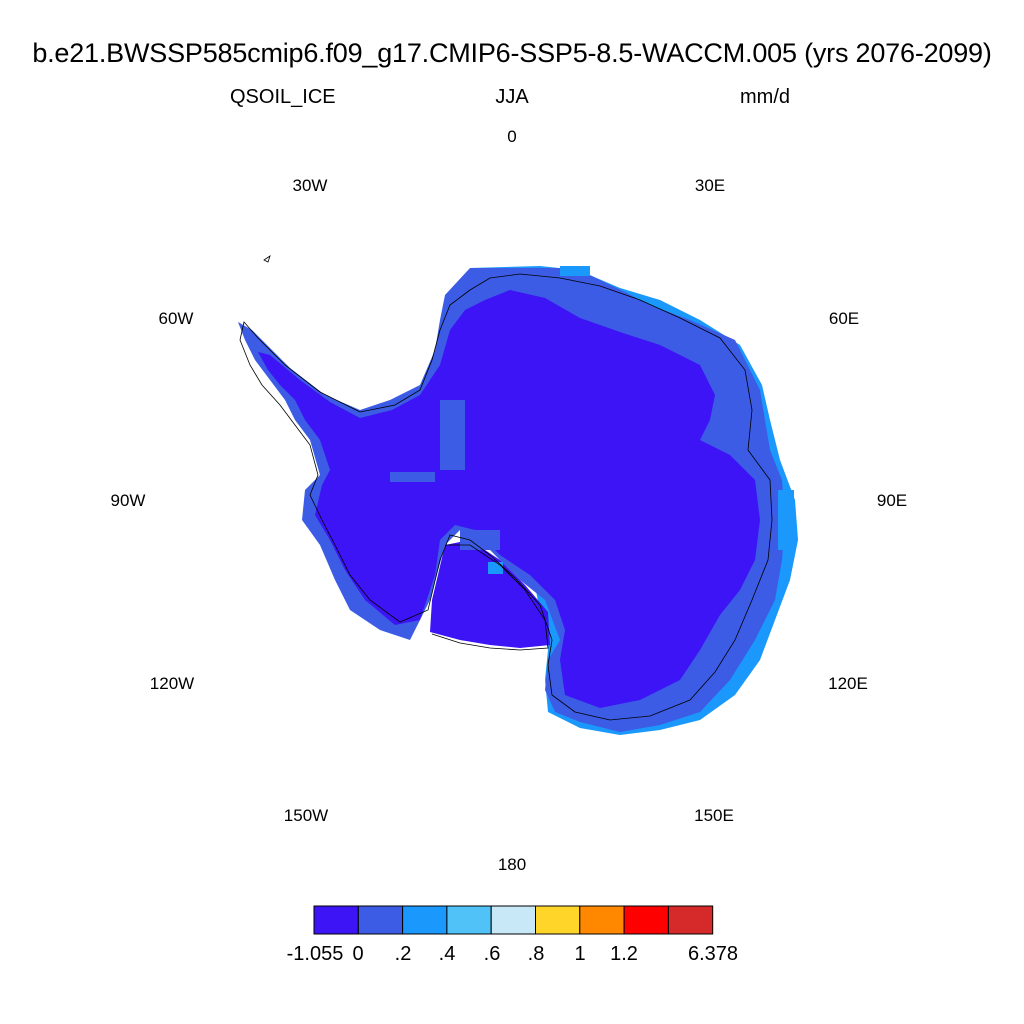 Image resolution: width=1024 pixels, height=1024 pixels. Describe the element at coordinates (765, 97) in the screenshot. I see `units-label: mm/d` at that location.